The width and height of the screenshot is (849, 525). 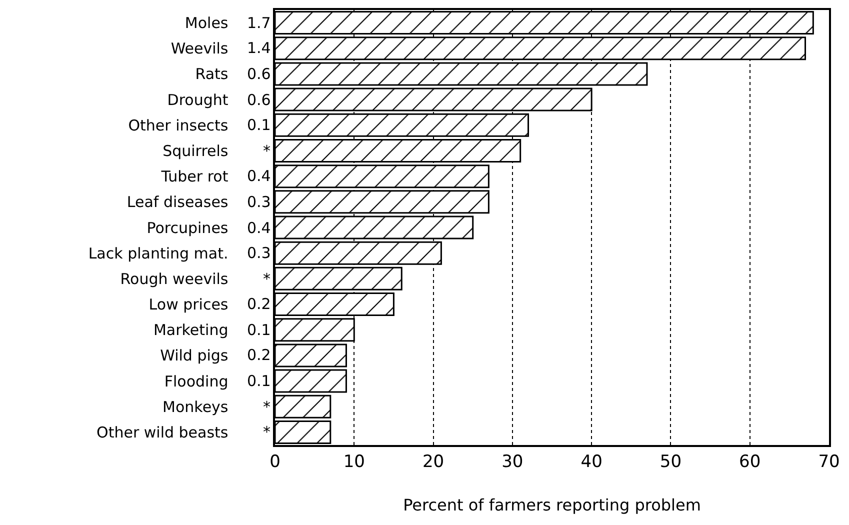 I want to click on y-tick-label: Marketing, so click(x=190, y=330).